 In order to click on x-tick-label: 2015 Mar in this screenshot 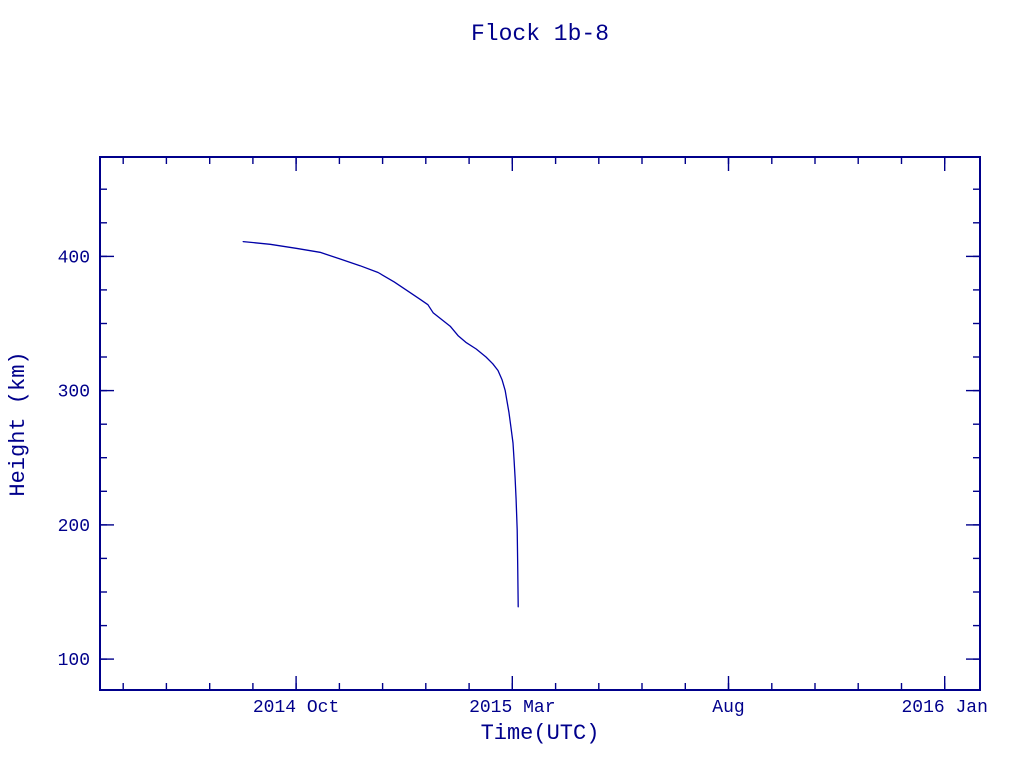, I will do `click(512, 708)`.